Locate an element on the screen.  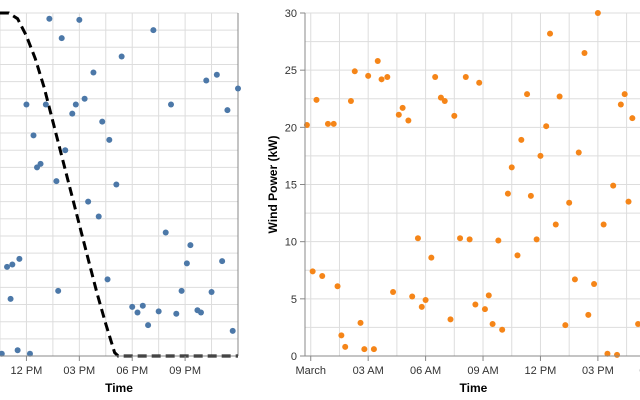
left-x-axis: 12 PM 03 PM 06 PM 09 PM is located at coordinates (119, 366).